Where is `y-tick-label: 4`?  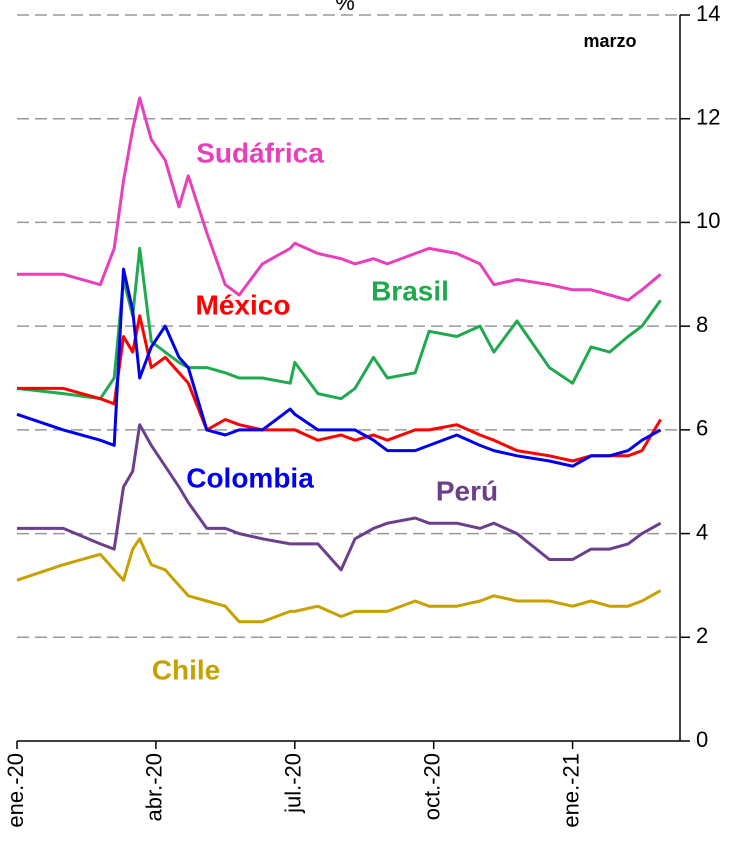 y-tick-label: 4 is located at coordinates (702, 531).